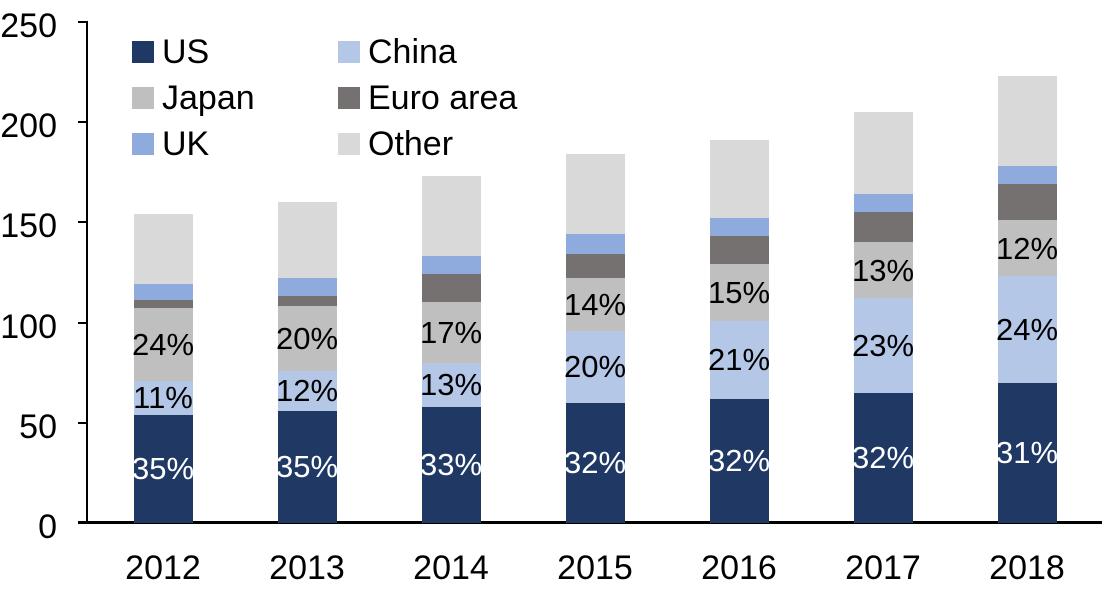  I want to click on bar-group-2015: 32% 20% 14%, so click(595, 338).